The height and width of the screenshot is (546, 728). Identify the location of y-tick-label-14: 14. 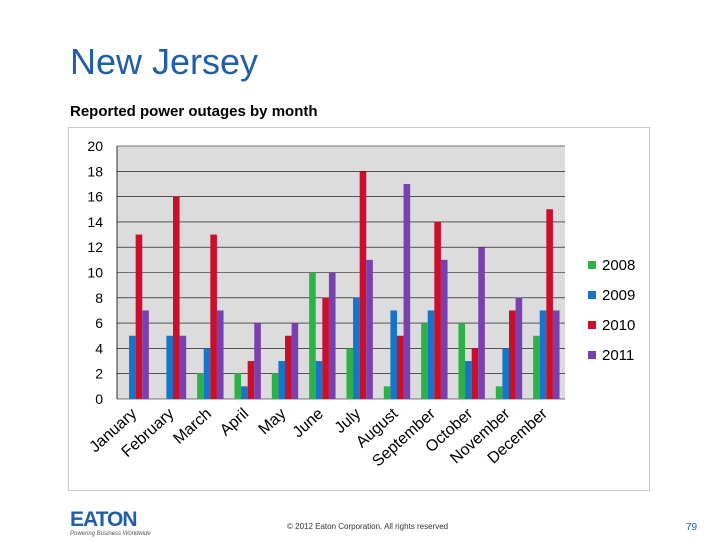
(95, 222).